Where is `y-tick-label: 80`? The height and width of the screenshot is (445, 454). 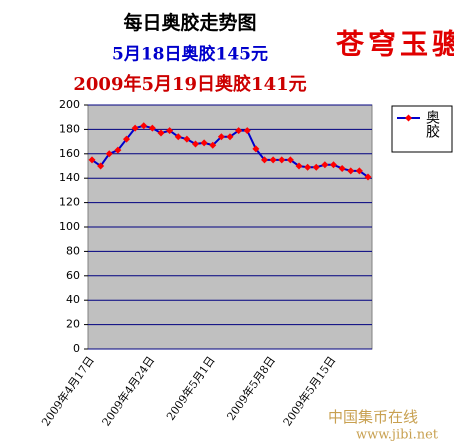
y-tick-label: 80 is located at coordinates (73, 250).